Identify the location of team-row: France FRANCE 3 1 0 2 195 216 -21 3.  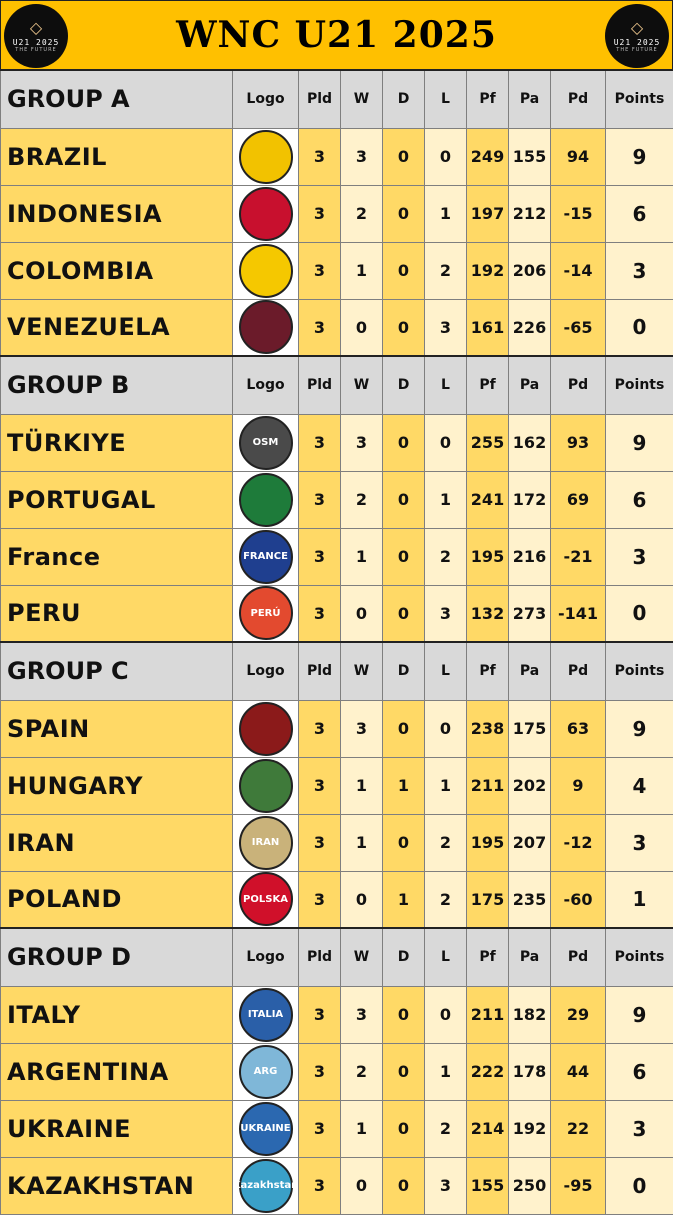
(336, 556).